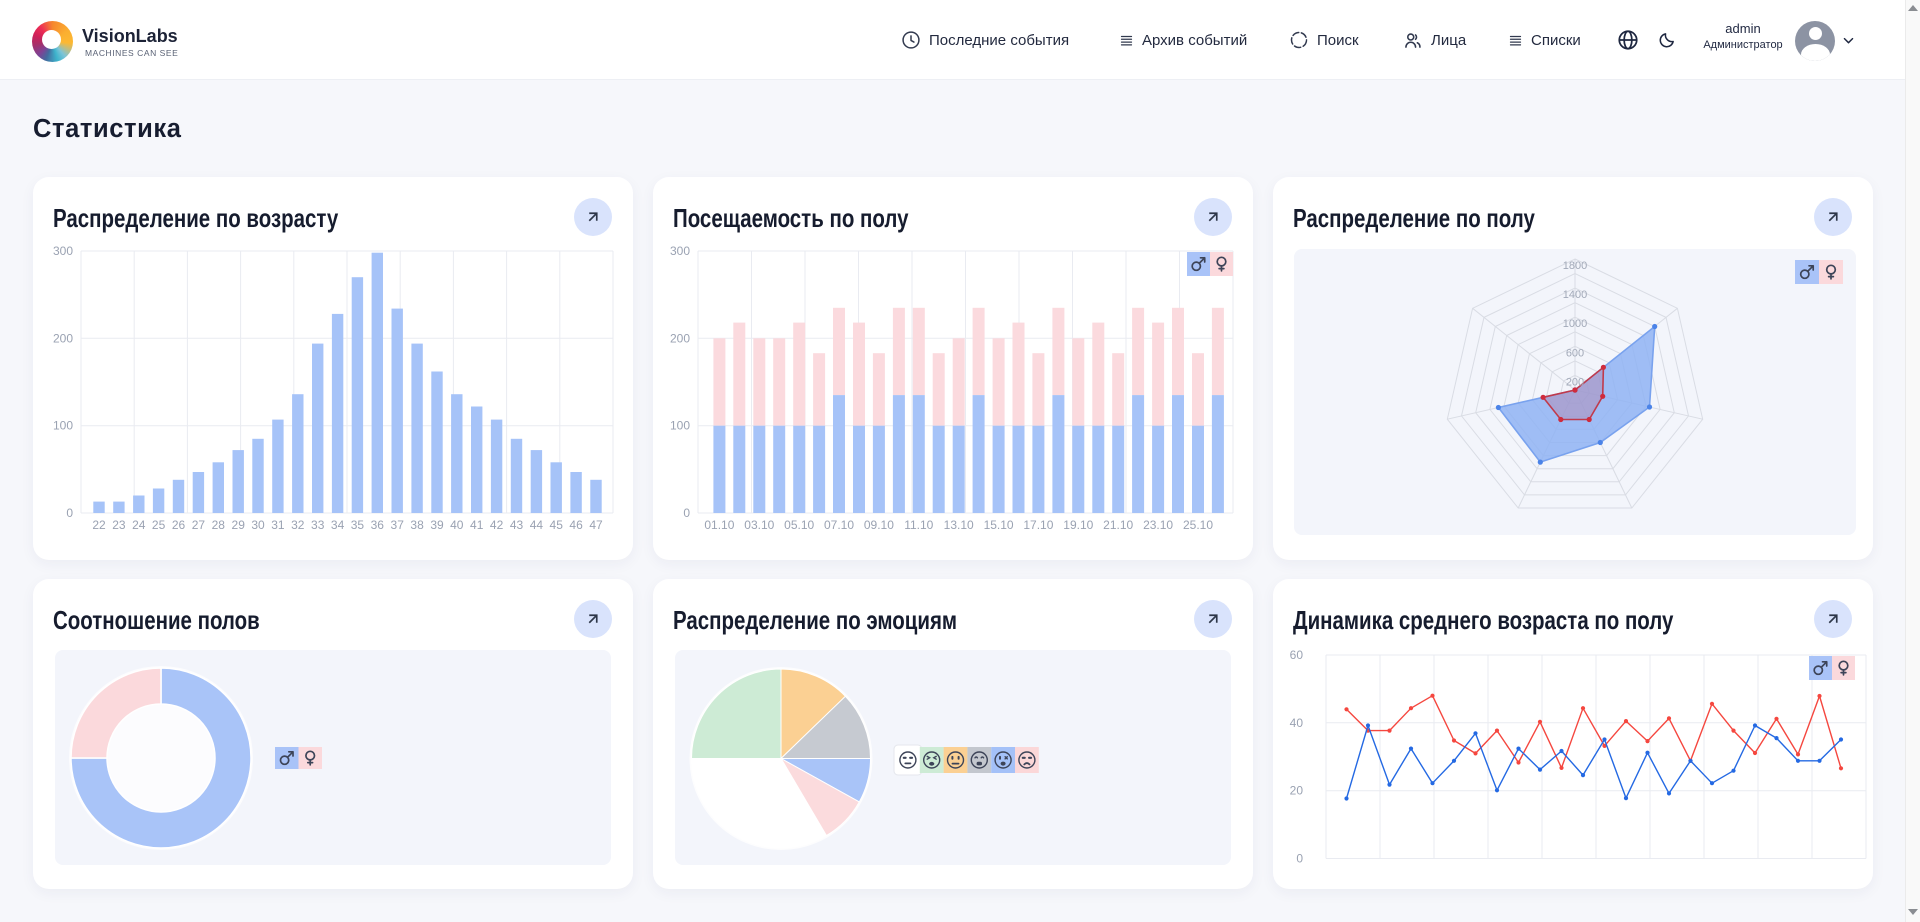 This screenshot has height=922, width=1920. I want to click on svg-text: 05.10, so click(799, 525).